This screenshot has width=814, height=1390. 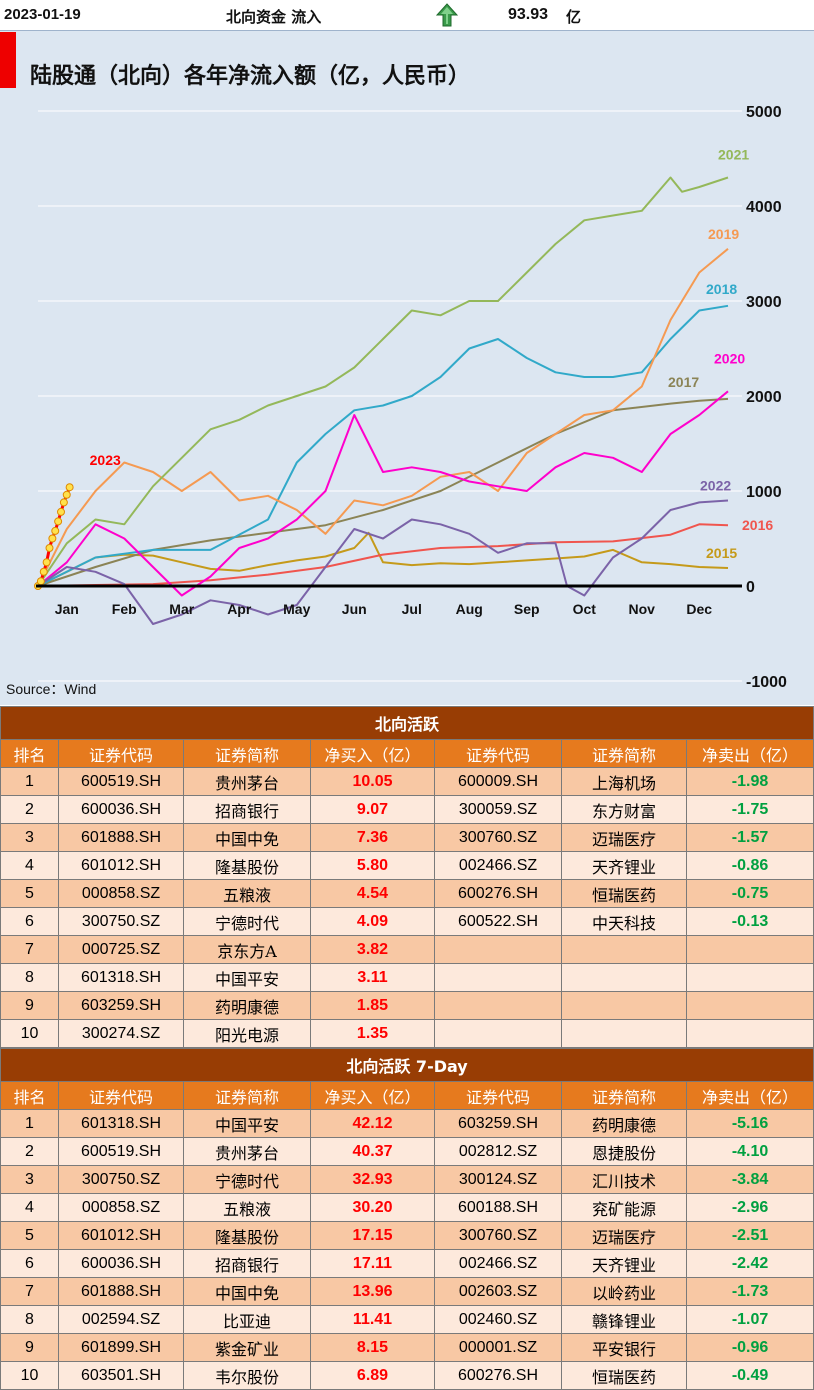 I want to click on y-tick-label: 4000, so click(x=764, y=207).